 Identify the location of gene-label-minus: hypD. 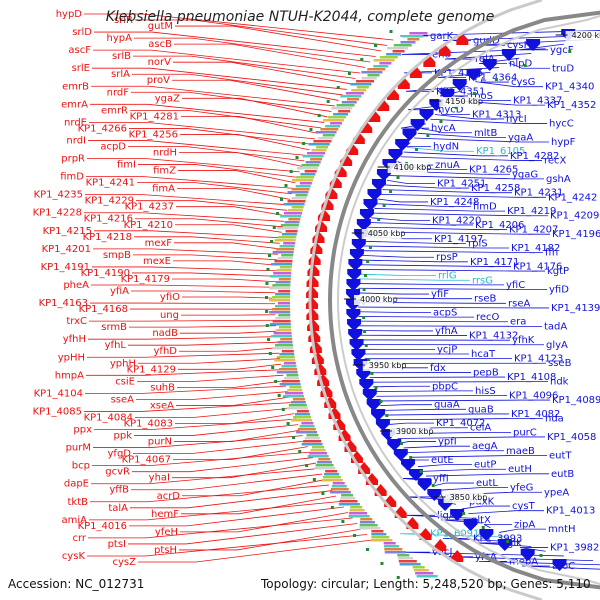
(69, 14).